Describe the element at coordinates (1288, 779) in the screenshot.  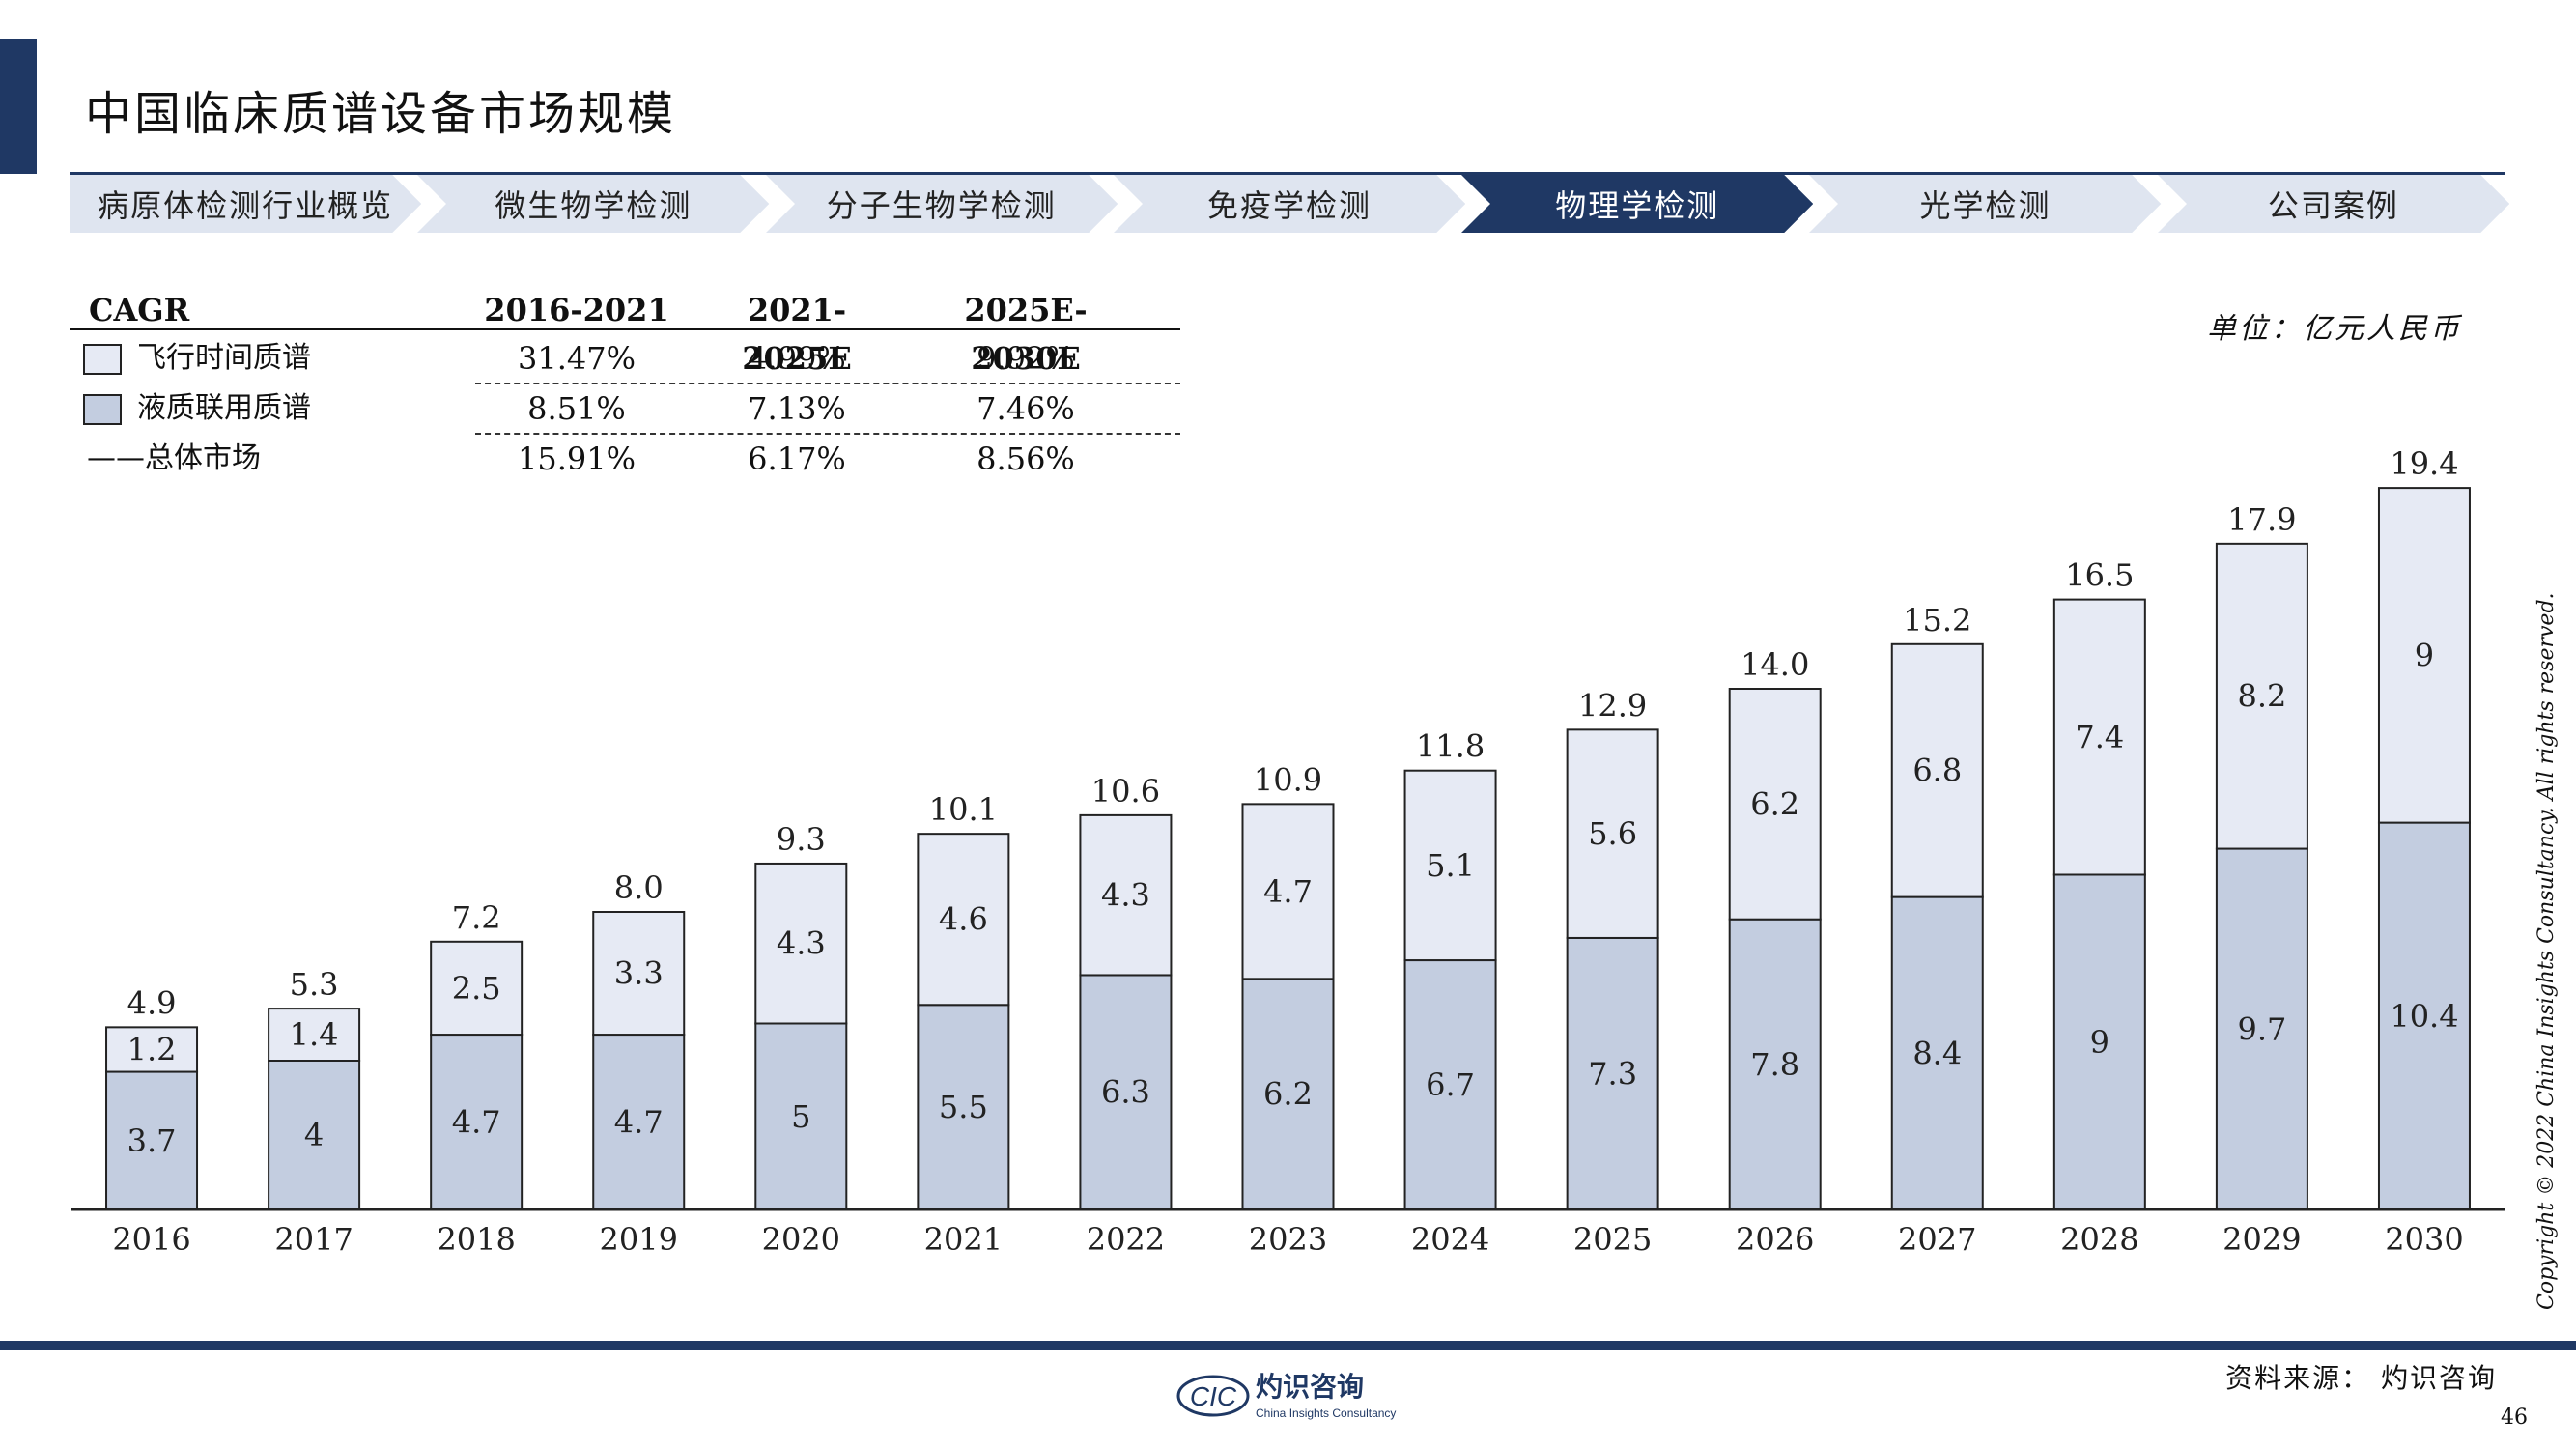
I see `data-label-total: 10.9` at that location.